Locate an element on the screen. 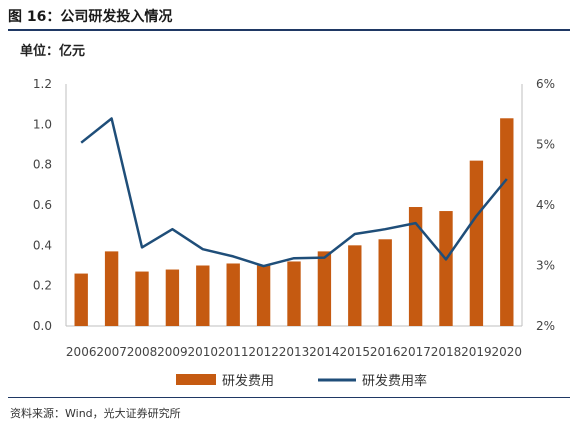  right-axis-tick-label: 3% is located at coordinates (545, 266).